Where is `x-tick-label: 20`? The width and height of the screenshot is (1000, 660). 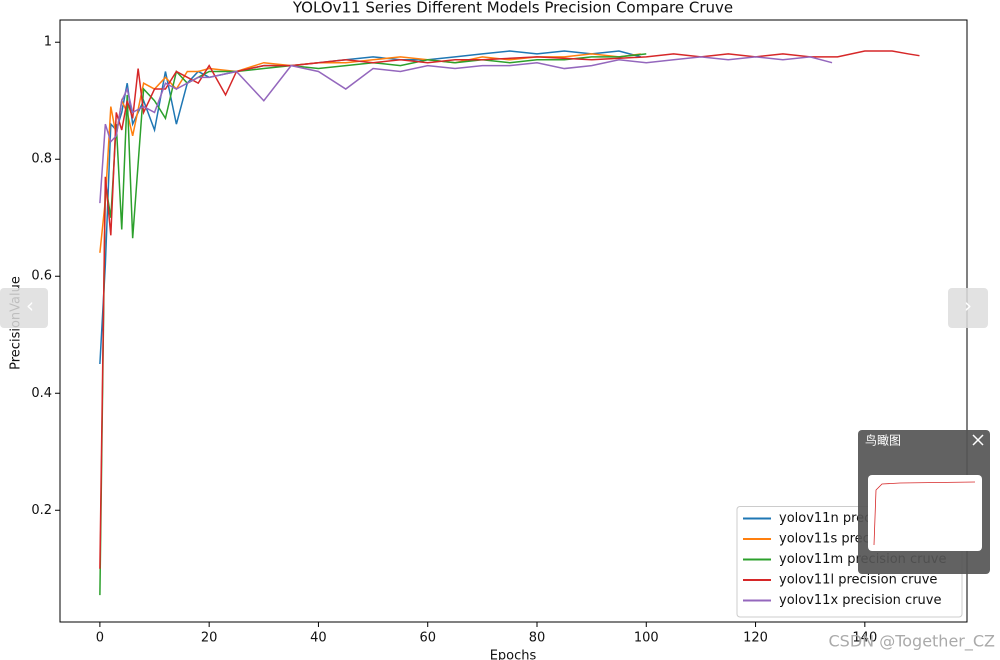
x-tick-label: 20 is located at coordinates (209, 638).